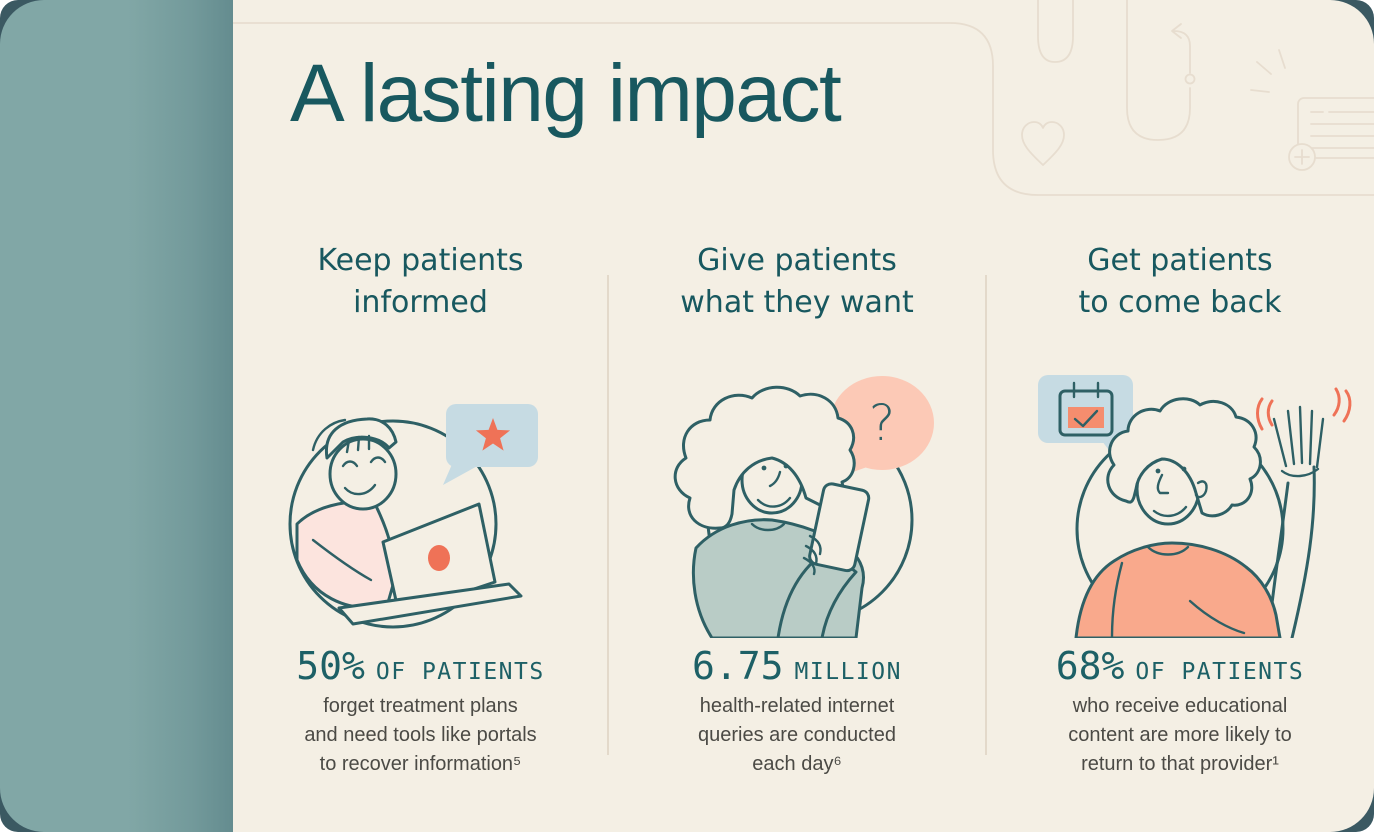  Describe the element at coordinates (1180, 282) in the screenshot. I see `column-heading: Get patients to come back` at that location.